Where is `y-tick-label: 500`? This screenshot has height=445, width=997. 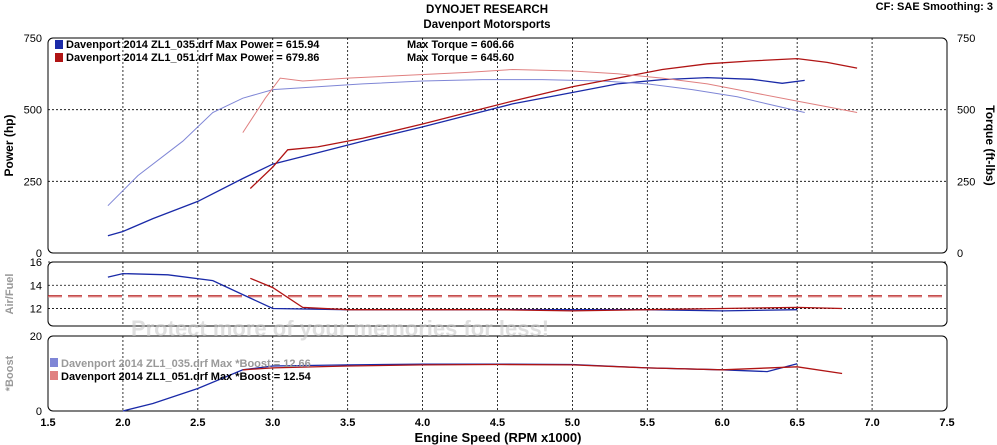
y-tick-label: 500 is located at coordinates (33, 111).